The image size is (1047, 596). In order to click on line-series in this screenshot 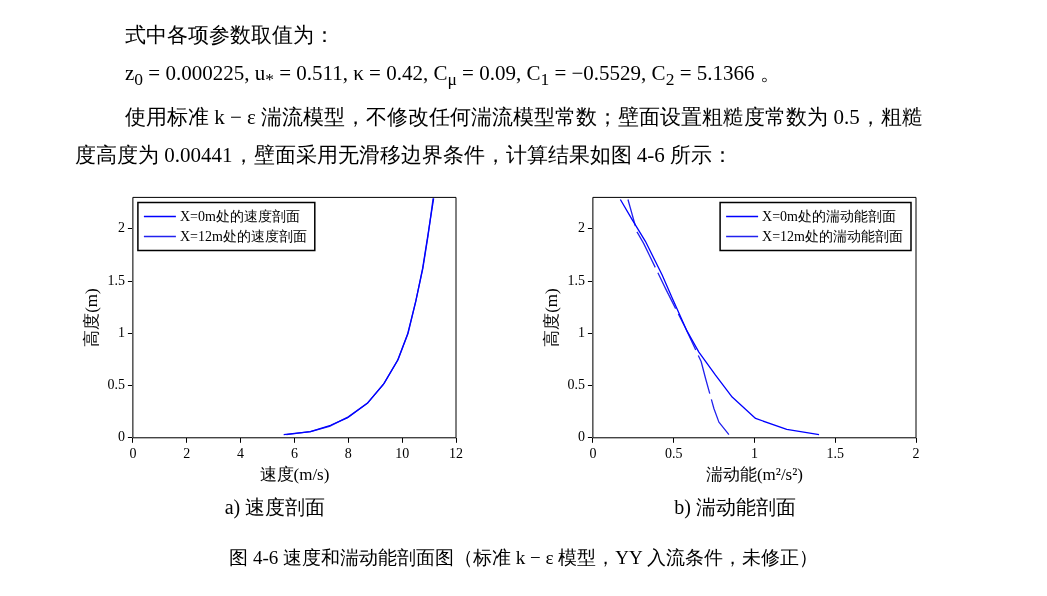, I will do `click(678, 317)`.